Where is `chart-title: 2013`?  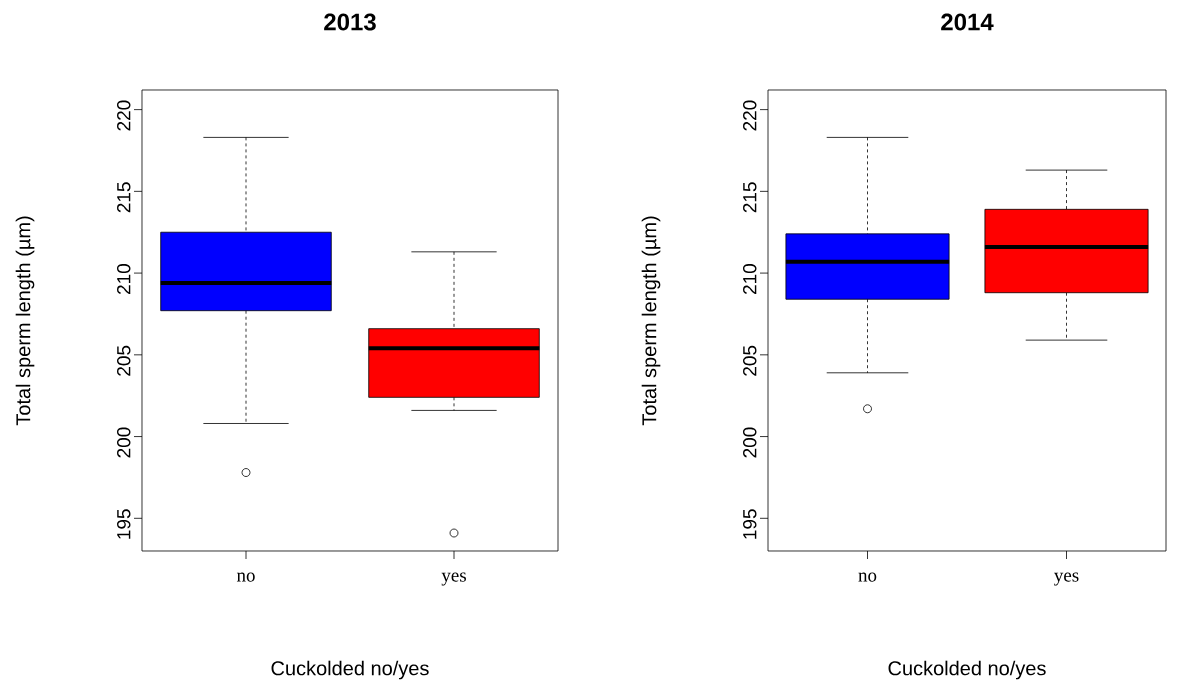
chart-title: 2013 is located at coordinates (350, 22).